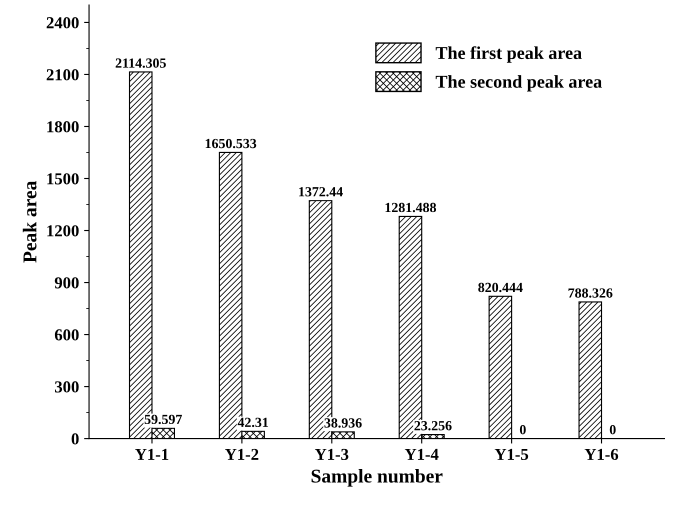  What do you see at coordinates (601, 454) in the screenshot?
I see `x-tick-label: Y1-6` at bounding box center [601, 454].